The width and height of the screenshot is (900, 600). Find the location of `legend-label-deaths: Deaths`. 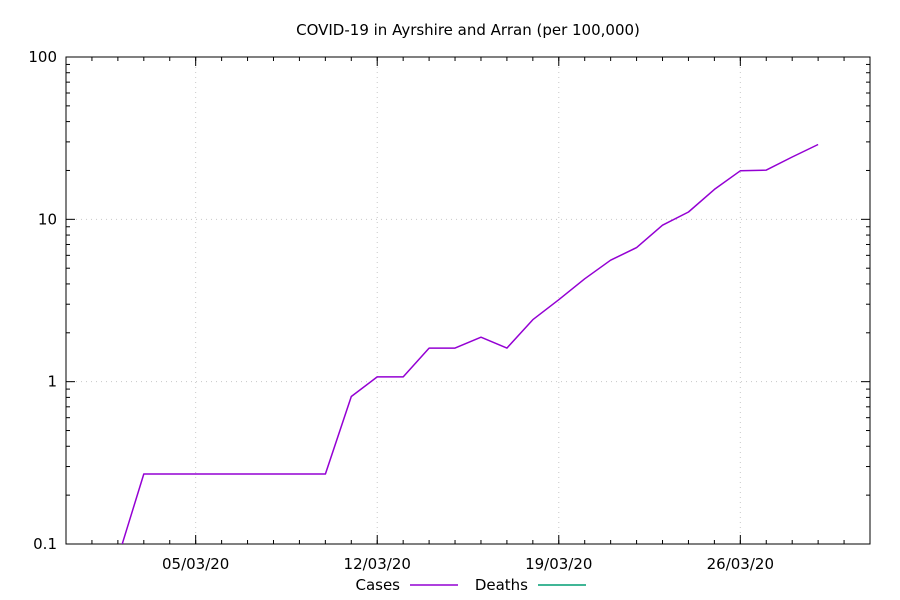

legend-label-deaths: Deaths is located at coordinates (501, 585).